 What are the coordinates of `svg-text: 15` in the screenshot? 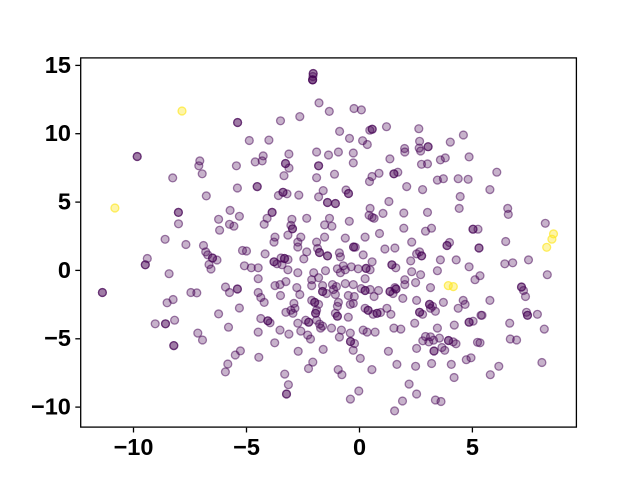 It's located at (58, 65).